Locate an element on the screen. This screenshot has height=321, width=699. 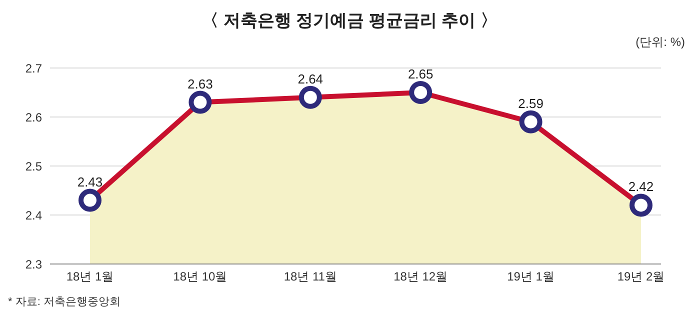
data-label: 2.42 is located at coordinates (641, 186).